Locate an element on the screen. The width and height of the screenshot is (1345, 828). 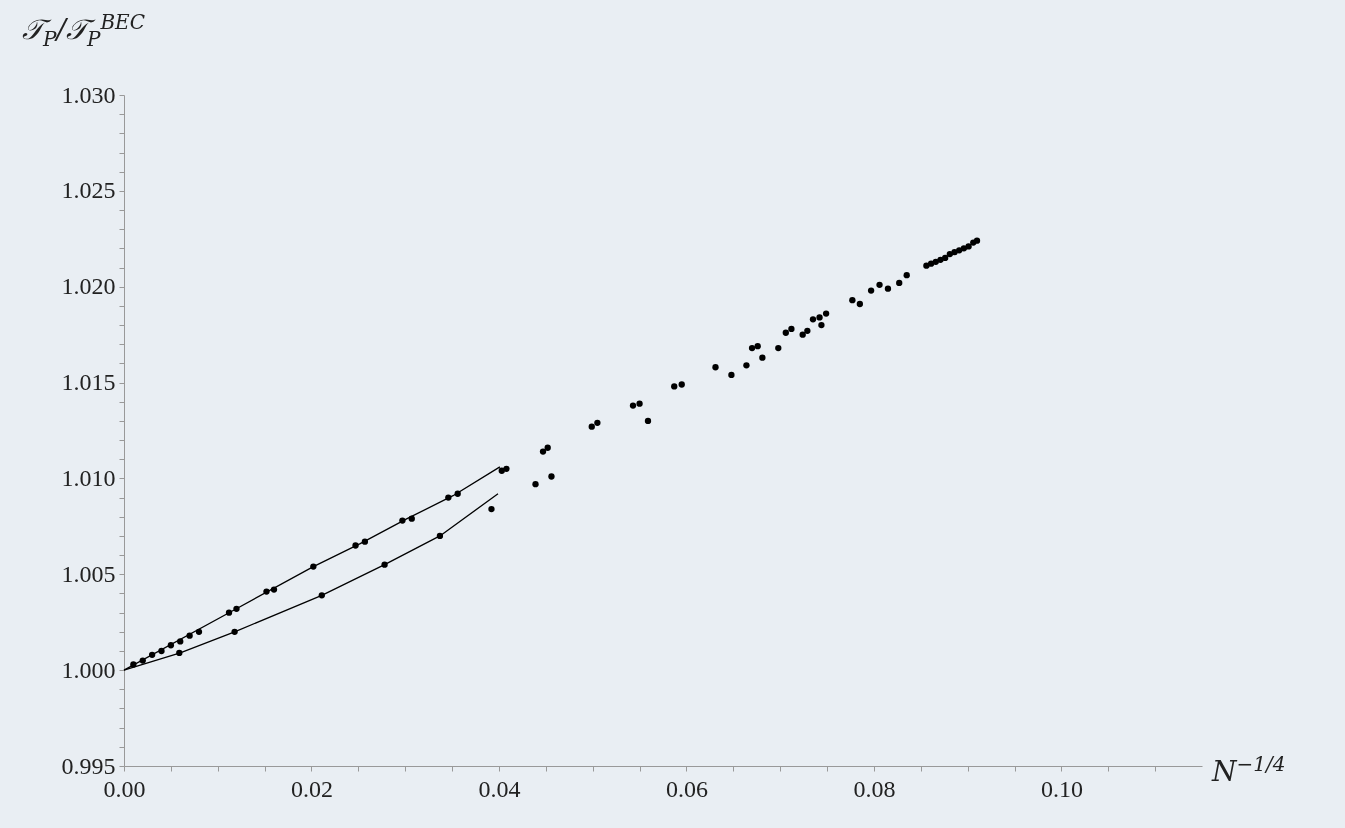
y-tick-label: 1.010 is located at coordinates (88, 477).